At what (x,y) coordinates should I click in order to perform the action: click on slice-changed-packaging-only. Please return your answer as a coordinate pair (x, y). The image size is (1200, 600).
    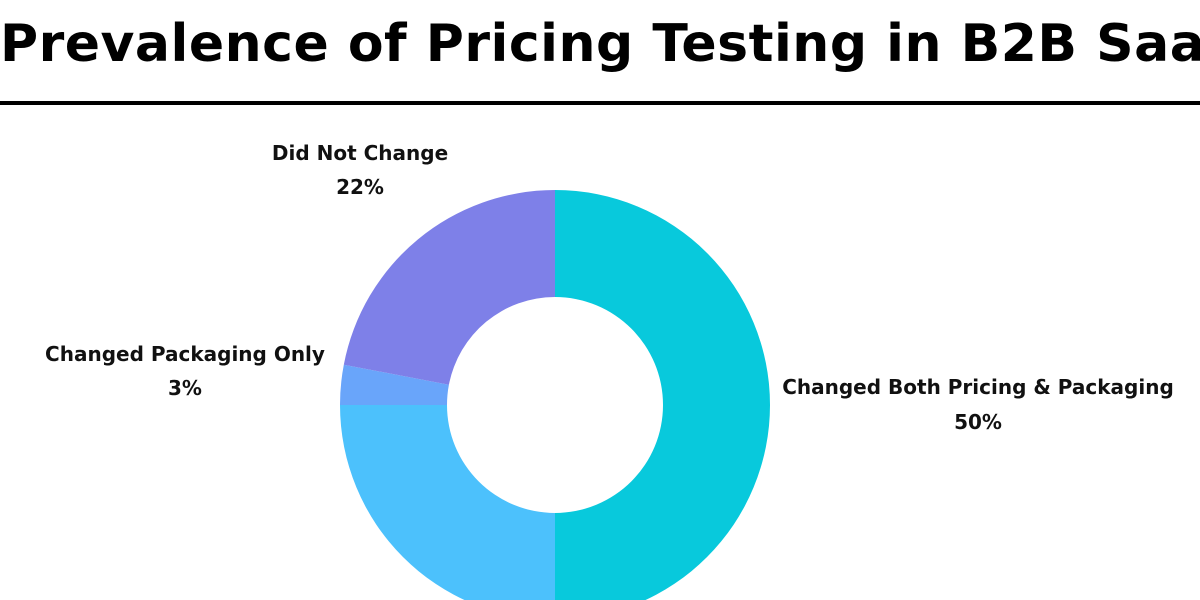
    Looking at the image, I should click on (394, 384).